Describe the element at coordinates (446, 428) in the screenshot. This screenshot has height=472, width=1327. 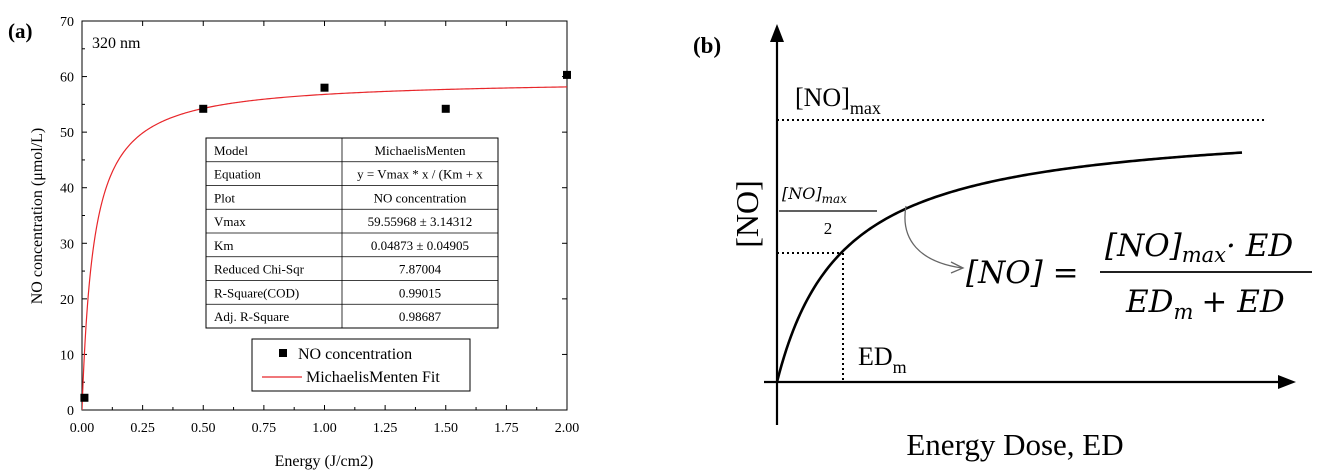
I see `x-tick-label: 1.50` at that location.